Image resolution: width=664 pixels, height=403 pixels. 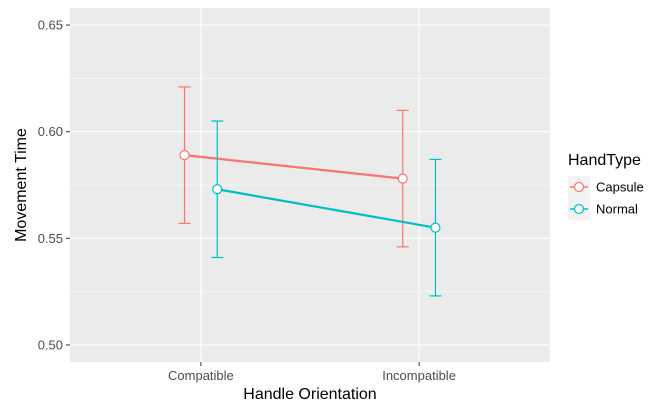 What do you see at coordinates (54, 185) in the screenshot?
I see `y-axis-ticks: 0.50 0.55 0.60 0.65` at bounding box center [54, 185].